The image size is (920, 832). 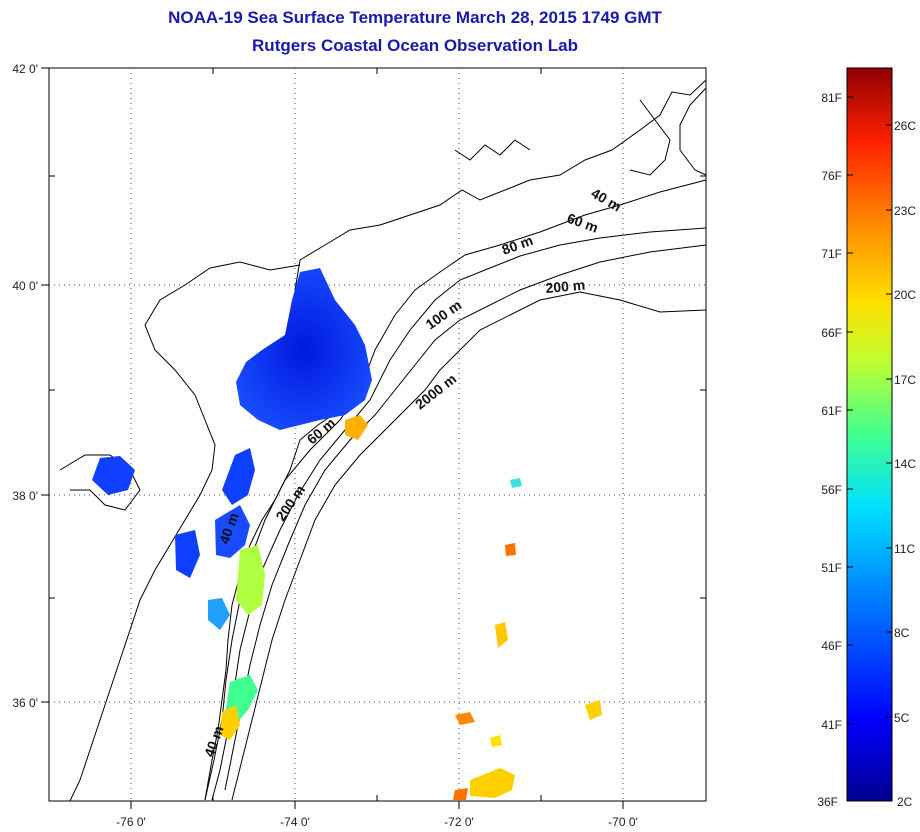 What do you see at coordinates (25, 69) in the screenshot?
I see `lat-label: 42 0'` at bounding box center [25, 69].